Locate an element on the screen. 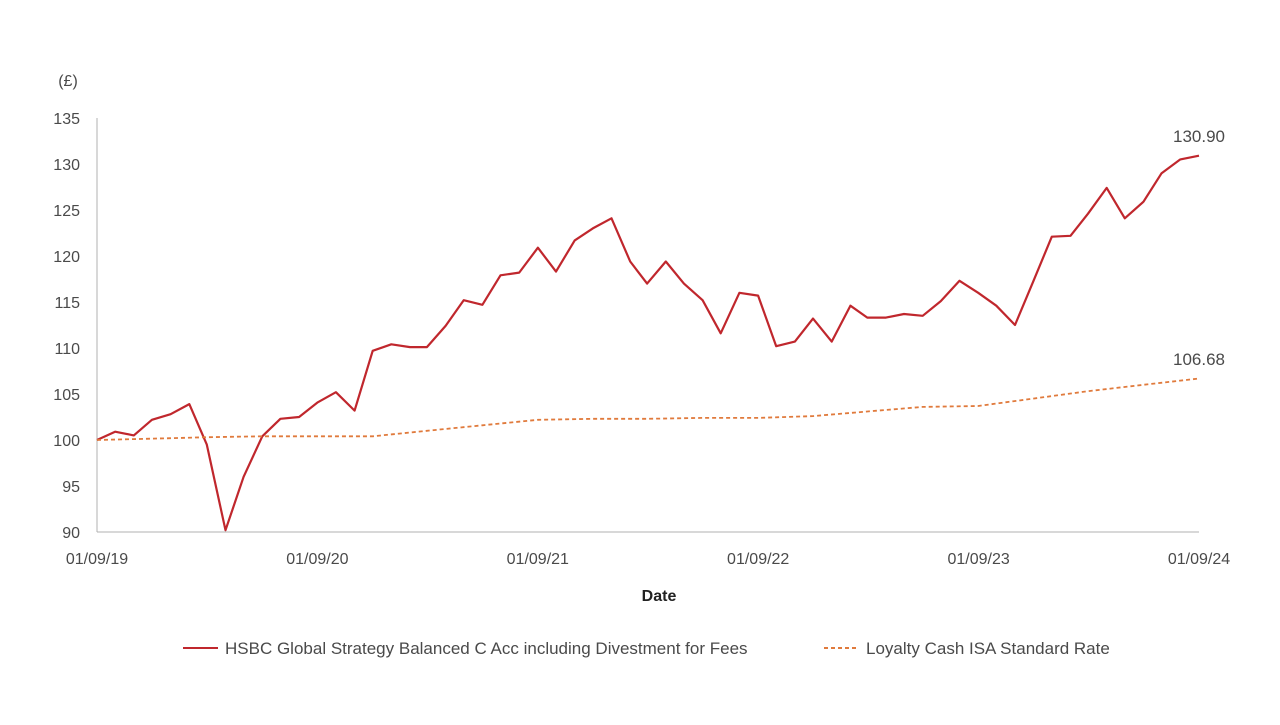  end-value-label: 130.90 is located at coordinates (1199, 136).